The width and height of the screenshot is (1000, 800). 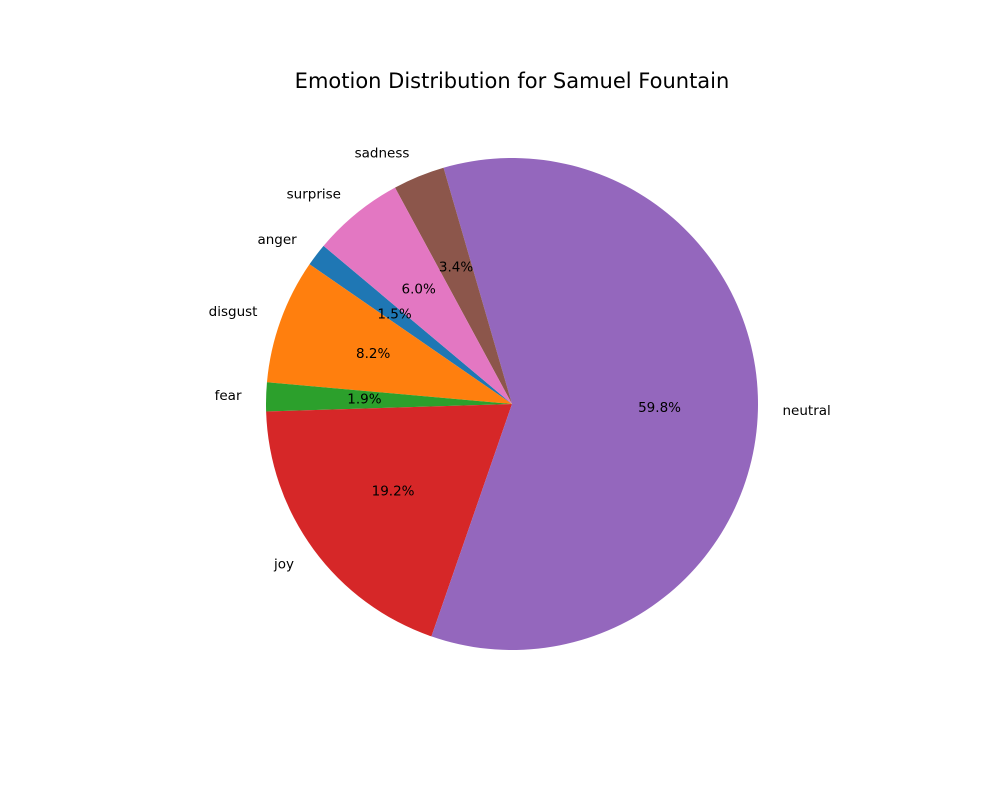 I want to click on slice-label-surprise: surprise, so click(x=314, y=194).